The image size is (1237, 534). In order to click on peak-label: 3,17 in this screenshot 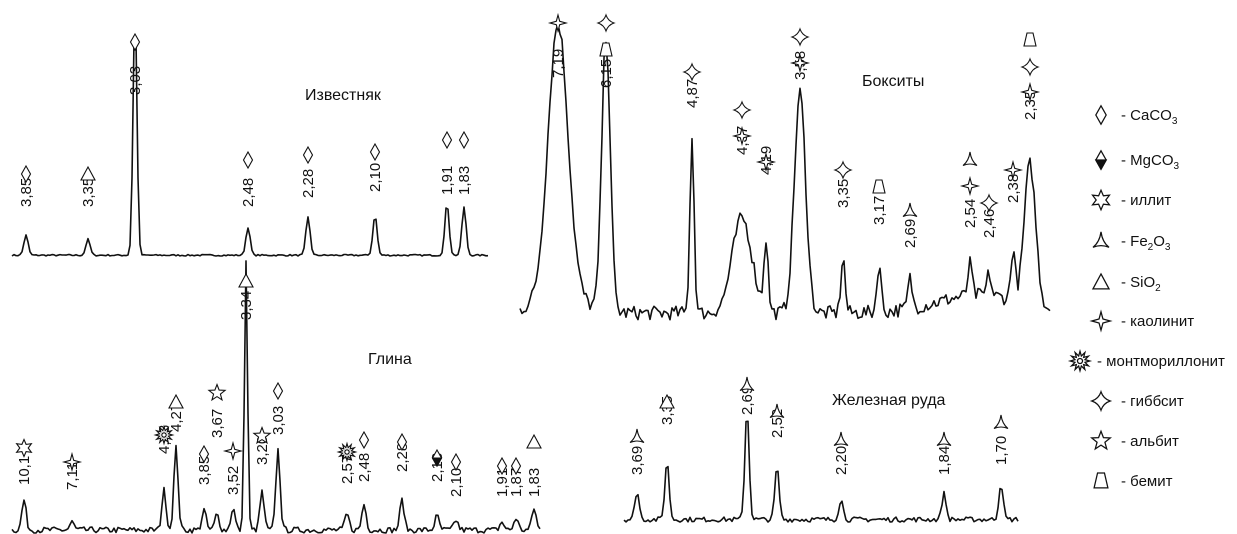, I will do `click(879, 210)`.